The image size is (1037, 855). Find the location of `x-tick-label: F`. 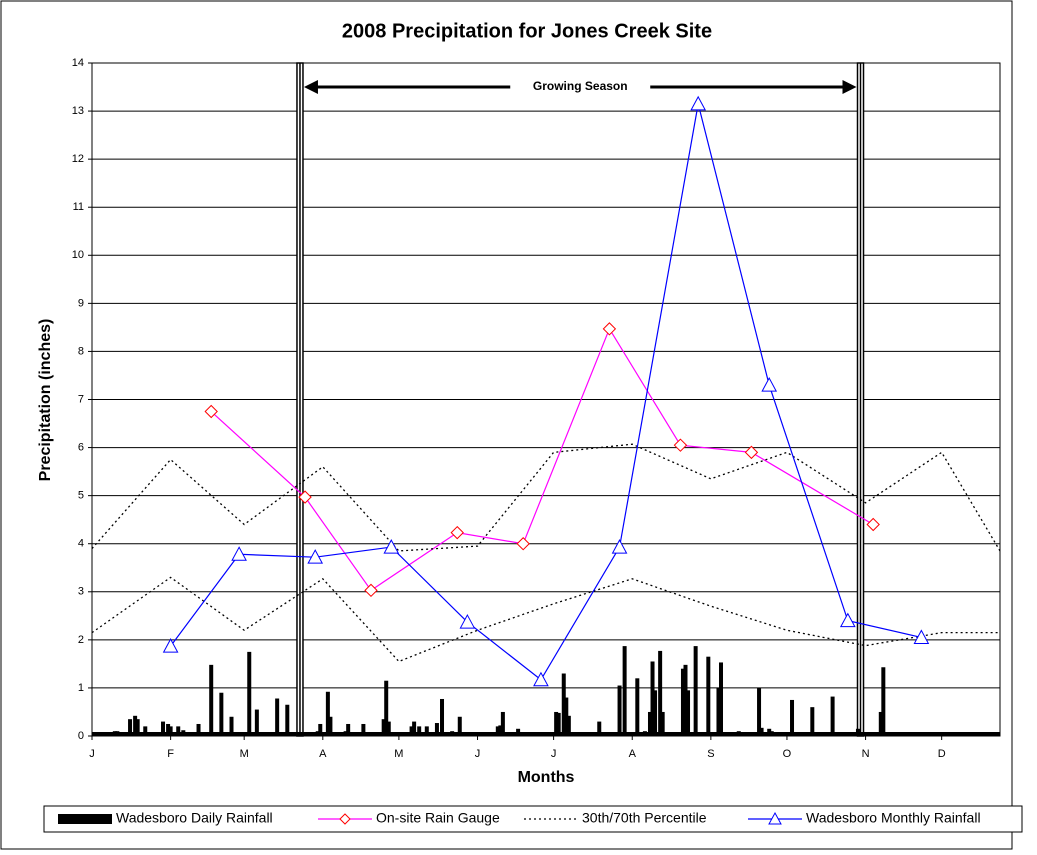

x-tick-label: F is located at coordinates (170, 754).